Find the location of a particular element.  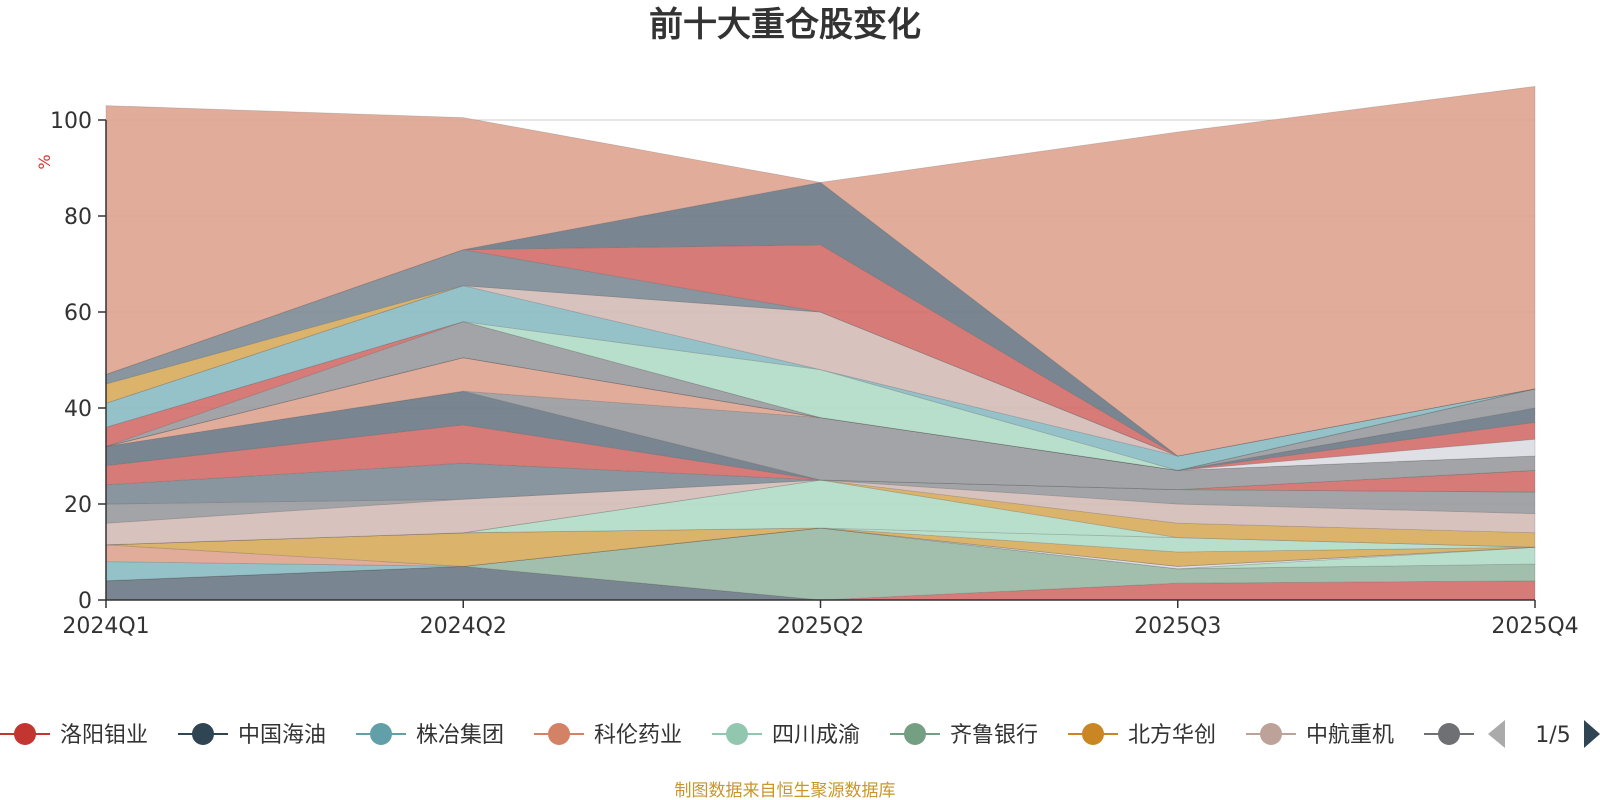

legend-item: 中国海油 is located at coordinates (252, 735).